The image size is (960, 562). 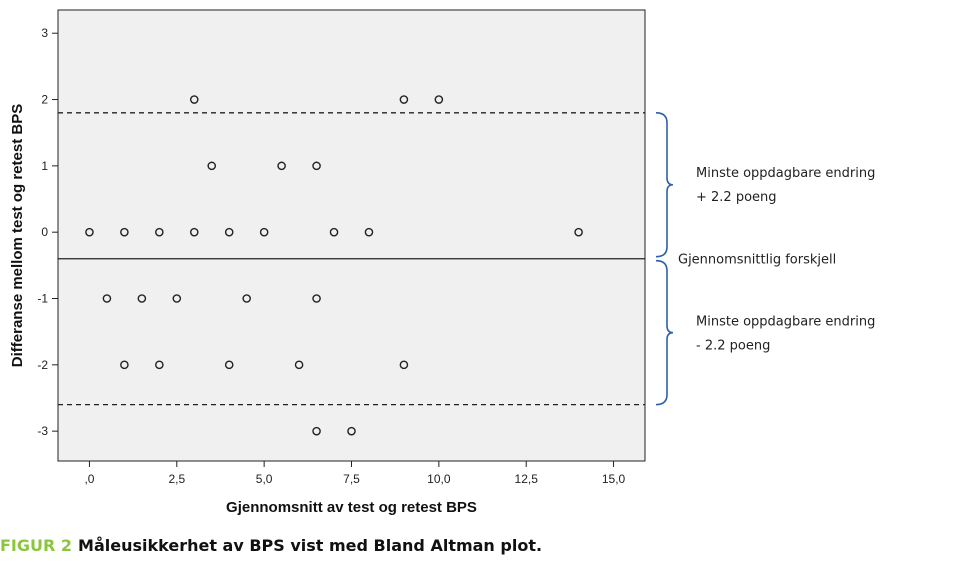 What do you see at coordinates (42, 431) in the screenshot?
I see `y-tick-label: -3` at bounding box center [42, 431].